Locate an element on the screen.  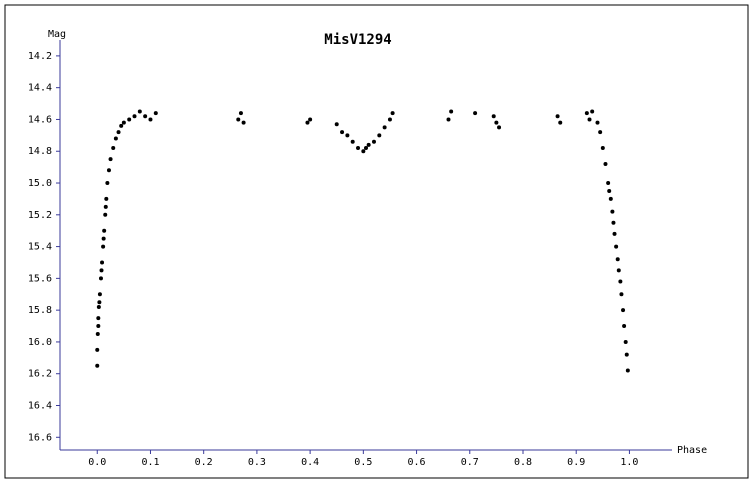
y-tick-label: 14.4 is located at coordinates (40, 88).